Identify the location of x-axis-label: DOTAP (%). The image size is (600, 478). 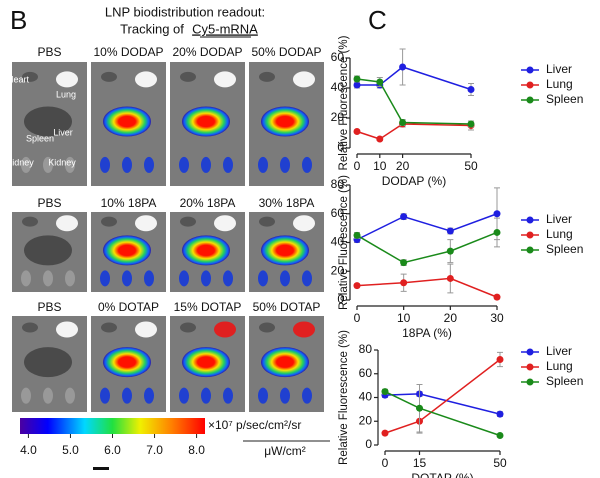
(442, 474).